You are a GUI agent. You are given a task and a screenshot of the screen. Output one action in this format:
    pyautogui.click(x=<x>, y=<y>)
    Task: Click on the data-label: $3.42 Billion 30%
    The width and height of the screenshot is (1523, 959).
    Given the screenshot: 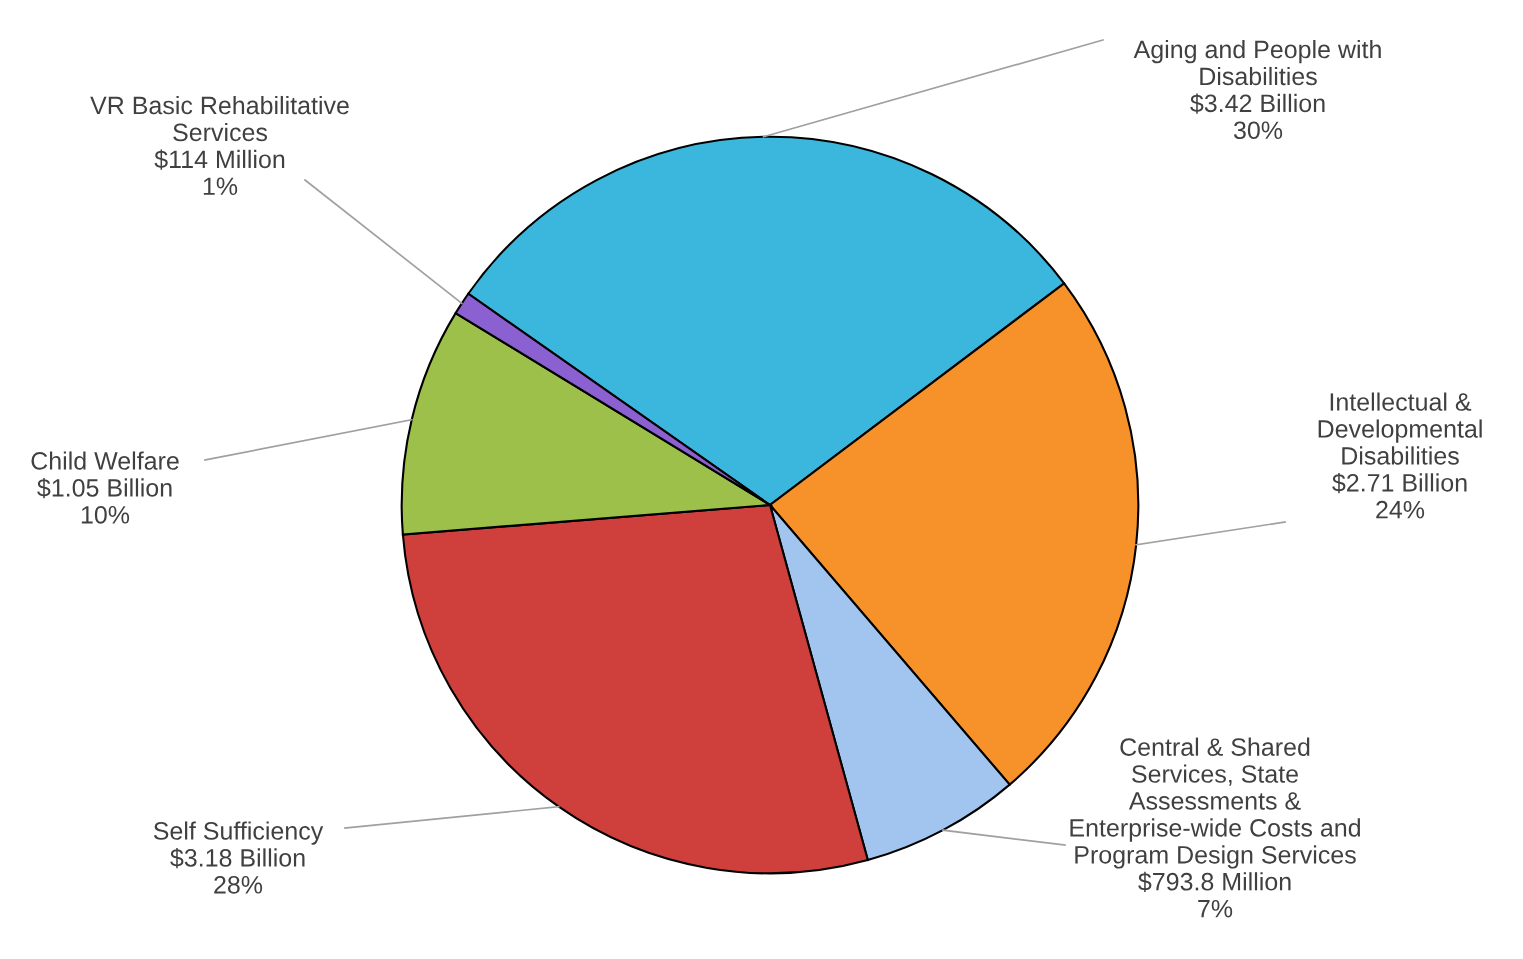 What is the action you would take?
    pyautogui.click(x=1257, y=116)
    